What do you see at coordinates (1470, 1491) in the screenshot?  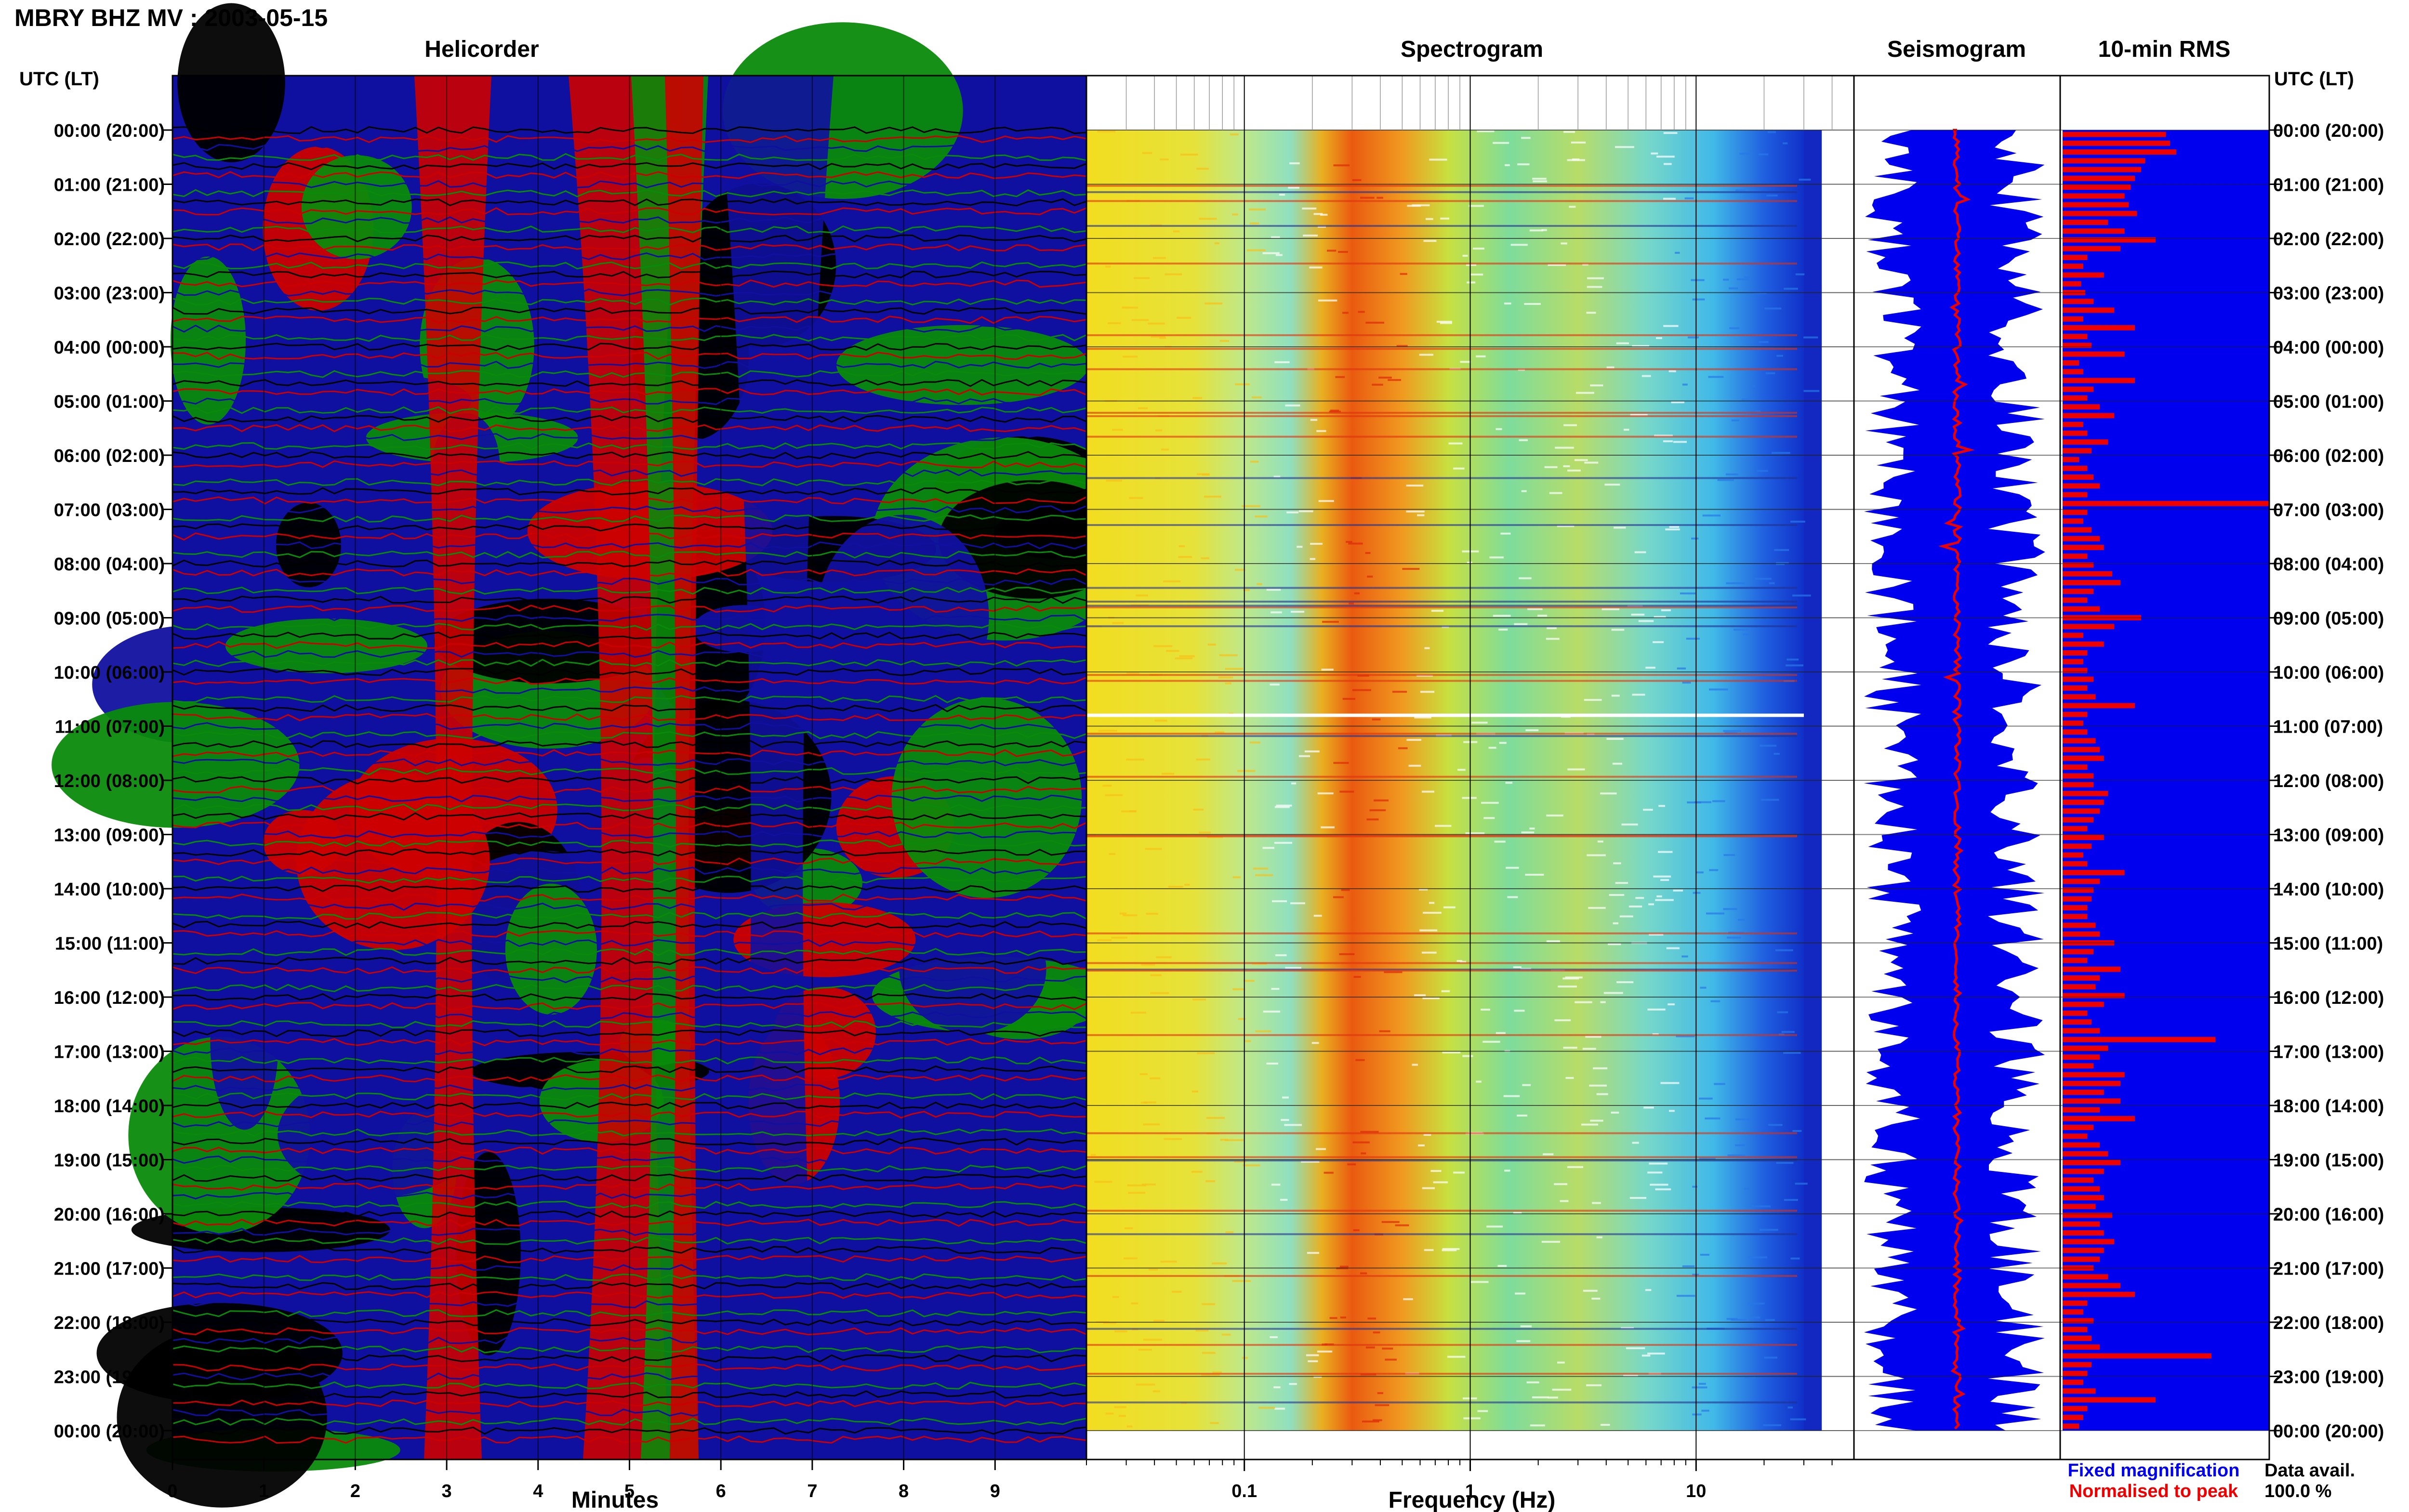 I see `frequency-tick-label: 1` at bounding box center [1470, 1491].